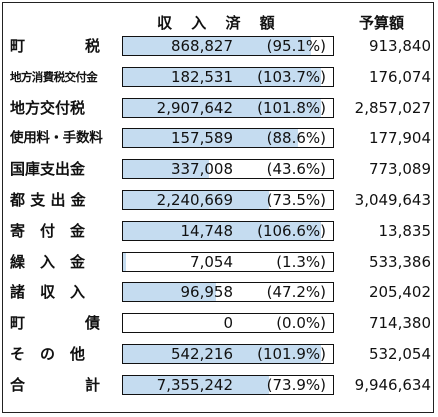 The height and width of the screenshot is (417, 438). I want to click on column-header-received: 収 入 済 額, so click(216, 23).